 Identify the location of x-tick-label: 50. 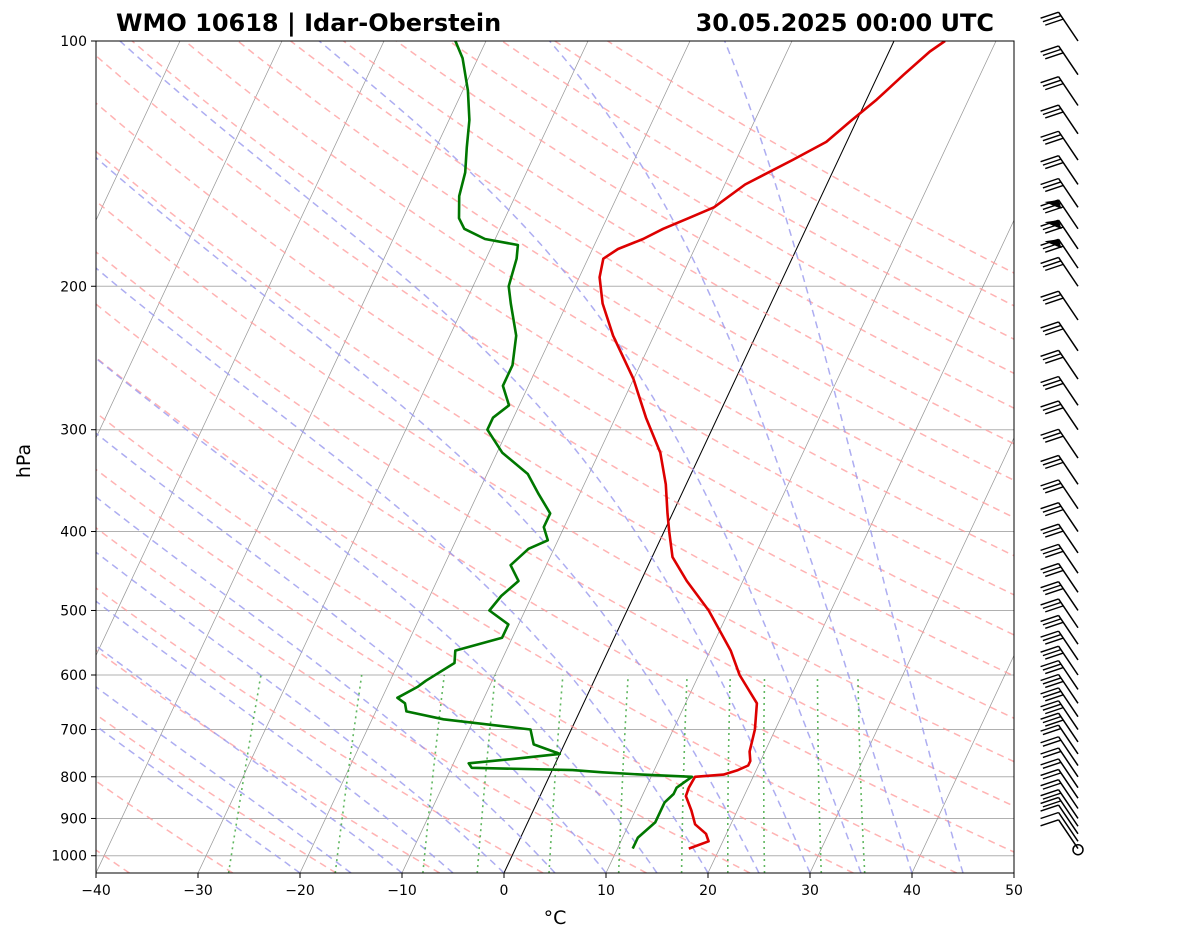
(1014, 891).